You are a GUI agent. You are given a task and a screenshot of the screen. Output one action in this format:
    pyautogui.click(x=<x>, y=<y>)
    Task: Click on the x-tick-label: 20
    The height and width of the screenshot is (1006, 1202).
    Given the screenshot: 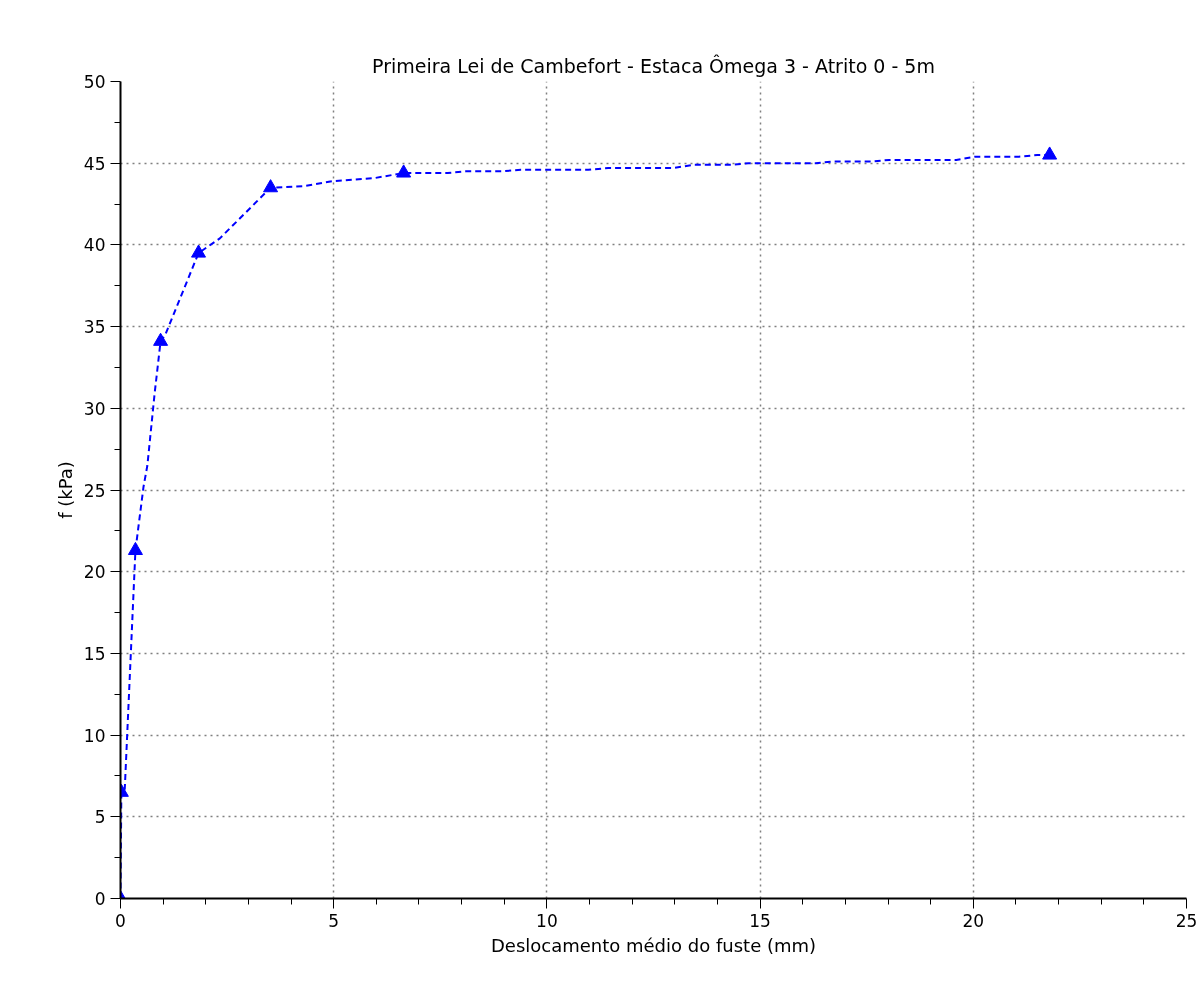 What is the action you would take?
    pyautogui.click(x=973, y=920)
    